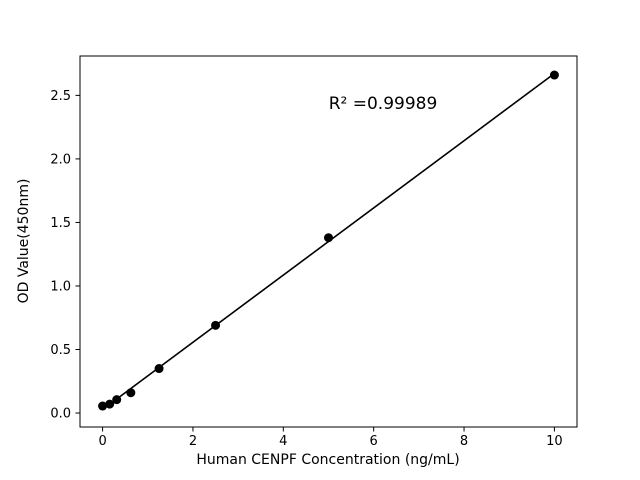 The image size is (640, 480). What do you see at coordinates (65, 255) in the screenshot?
I see `y-axis-ticks: 0.0 0.5 1.0 1.5 2.0 2.5` at bounding box center [65, 255].